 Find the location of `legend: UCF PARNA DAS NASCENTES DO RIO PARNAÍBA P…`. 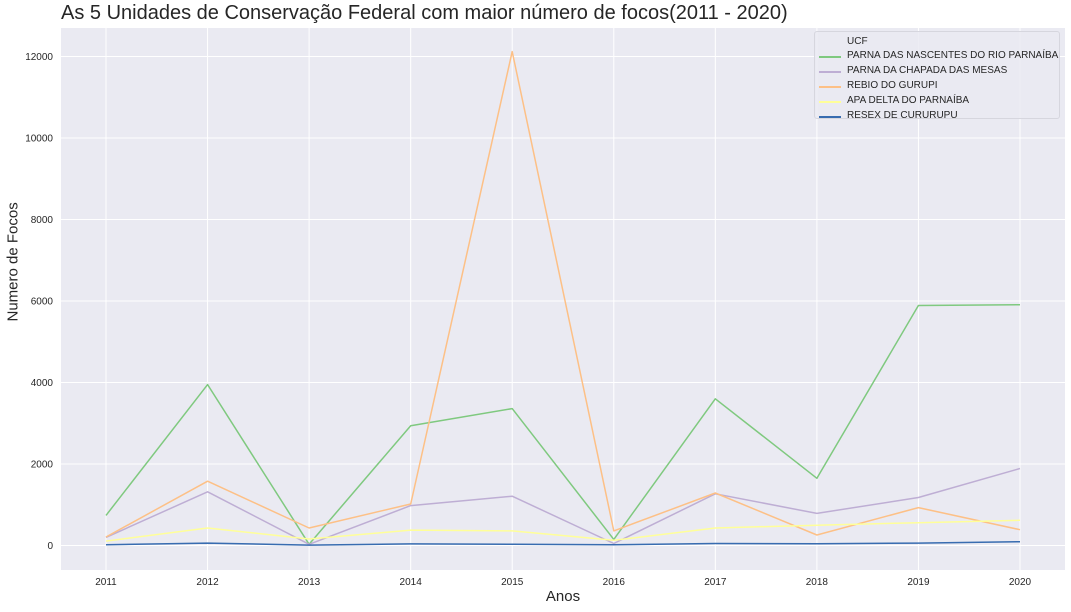

legend: UCF PARNA DAS NASCENTES DO RIO PARNAÍBA P… is located at coordinates (937, 76).